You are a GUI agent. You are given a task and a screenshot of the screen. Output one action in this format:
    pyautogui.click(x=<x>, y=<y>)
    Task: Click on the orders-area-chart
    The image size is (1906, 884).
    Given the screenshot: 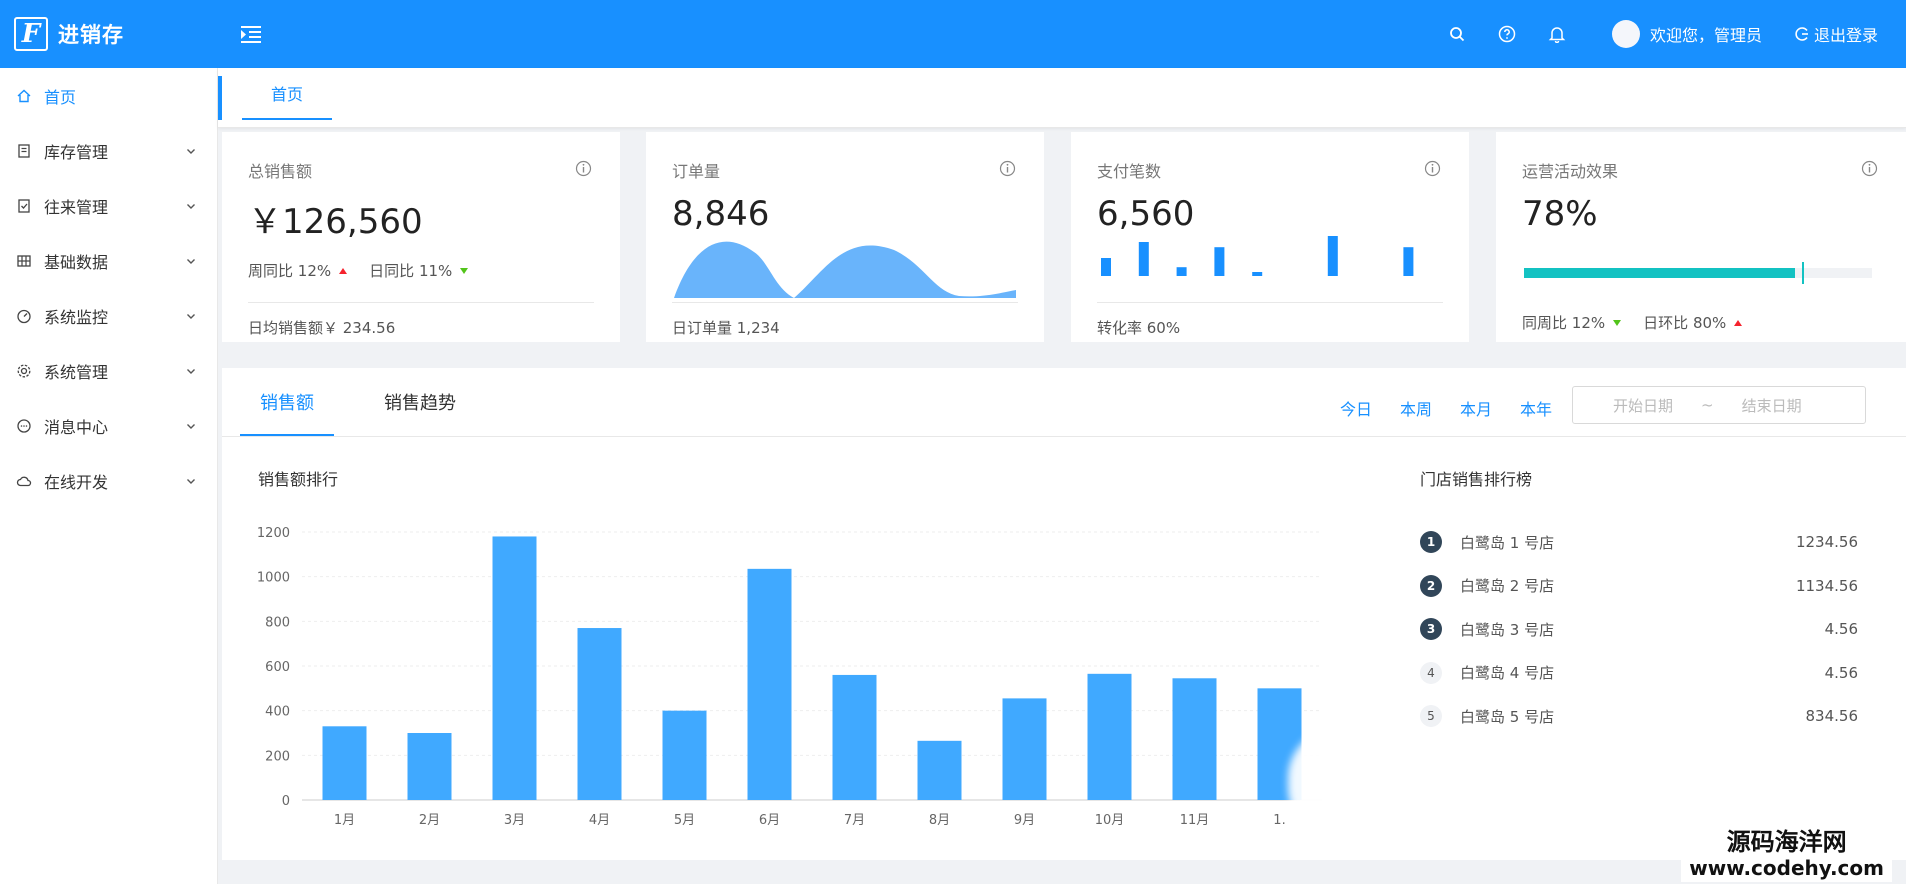 What is the action you would take?
    pyautogui.click(x=845, y=269)
    